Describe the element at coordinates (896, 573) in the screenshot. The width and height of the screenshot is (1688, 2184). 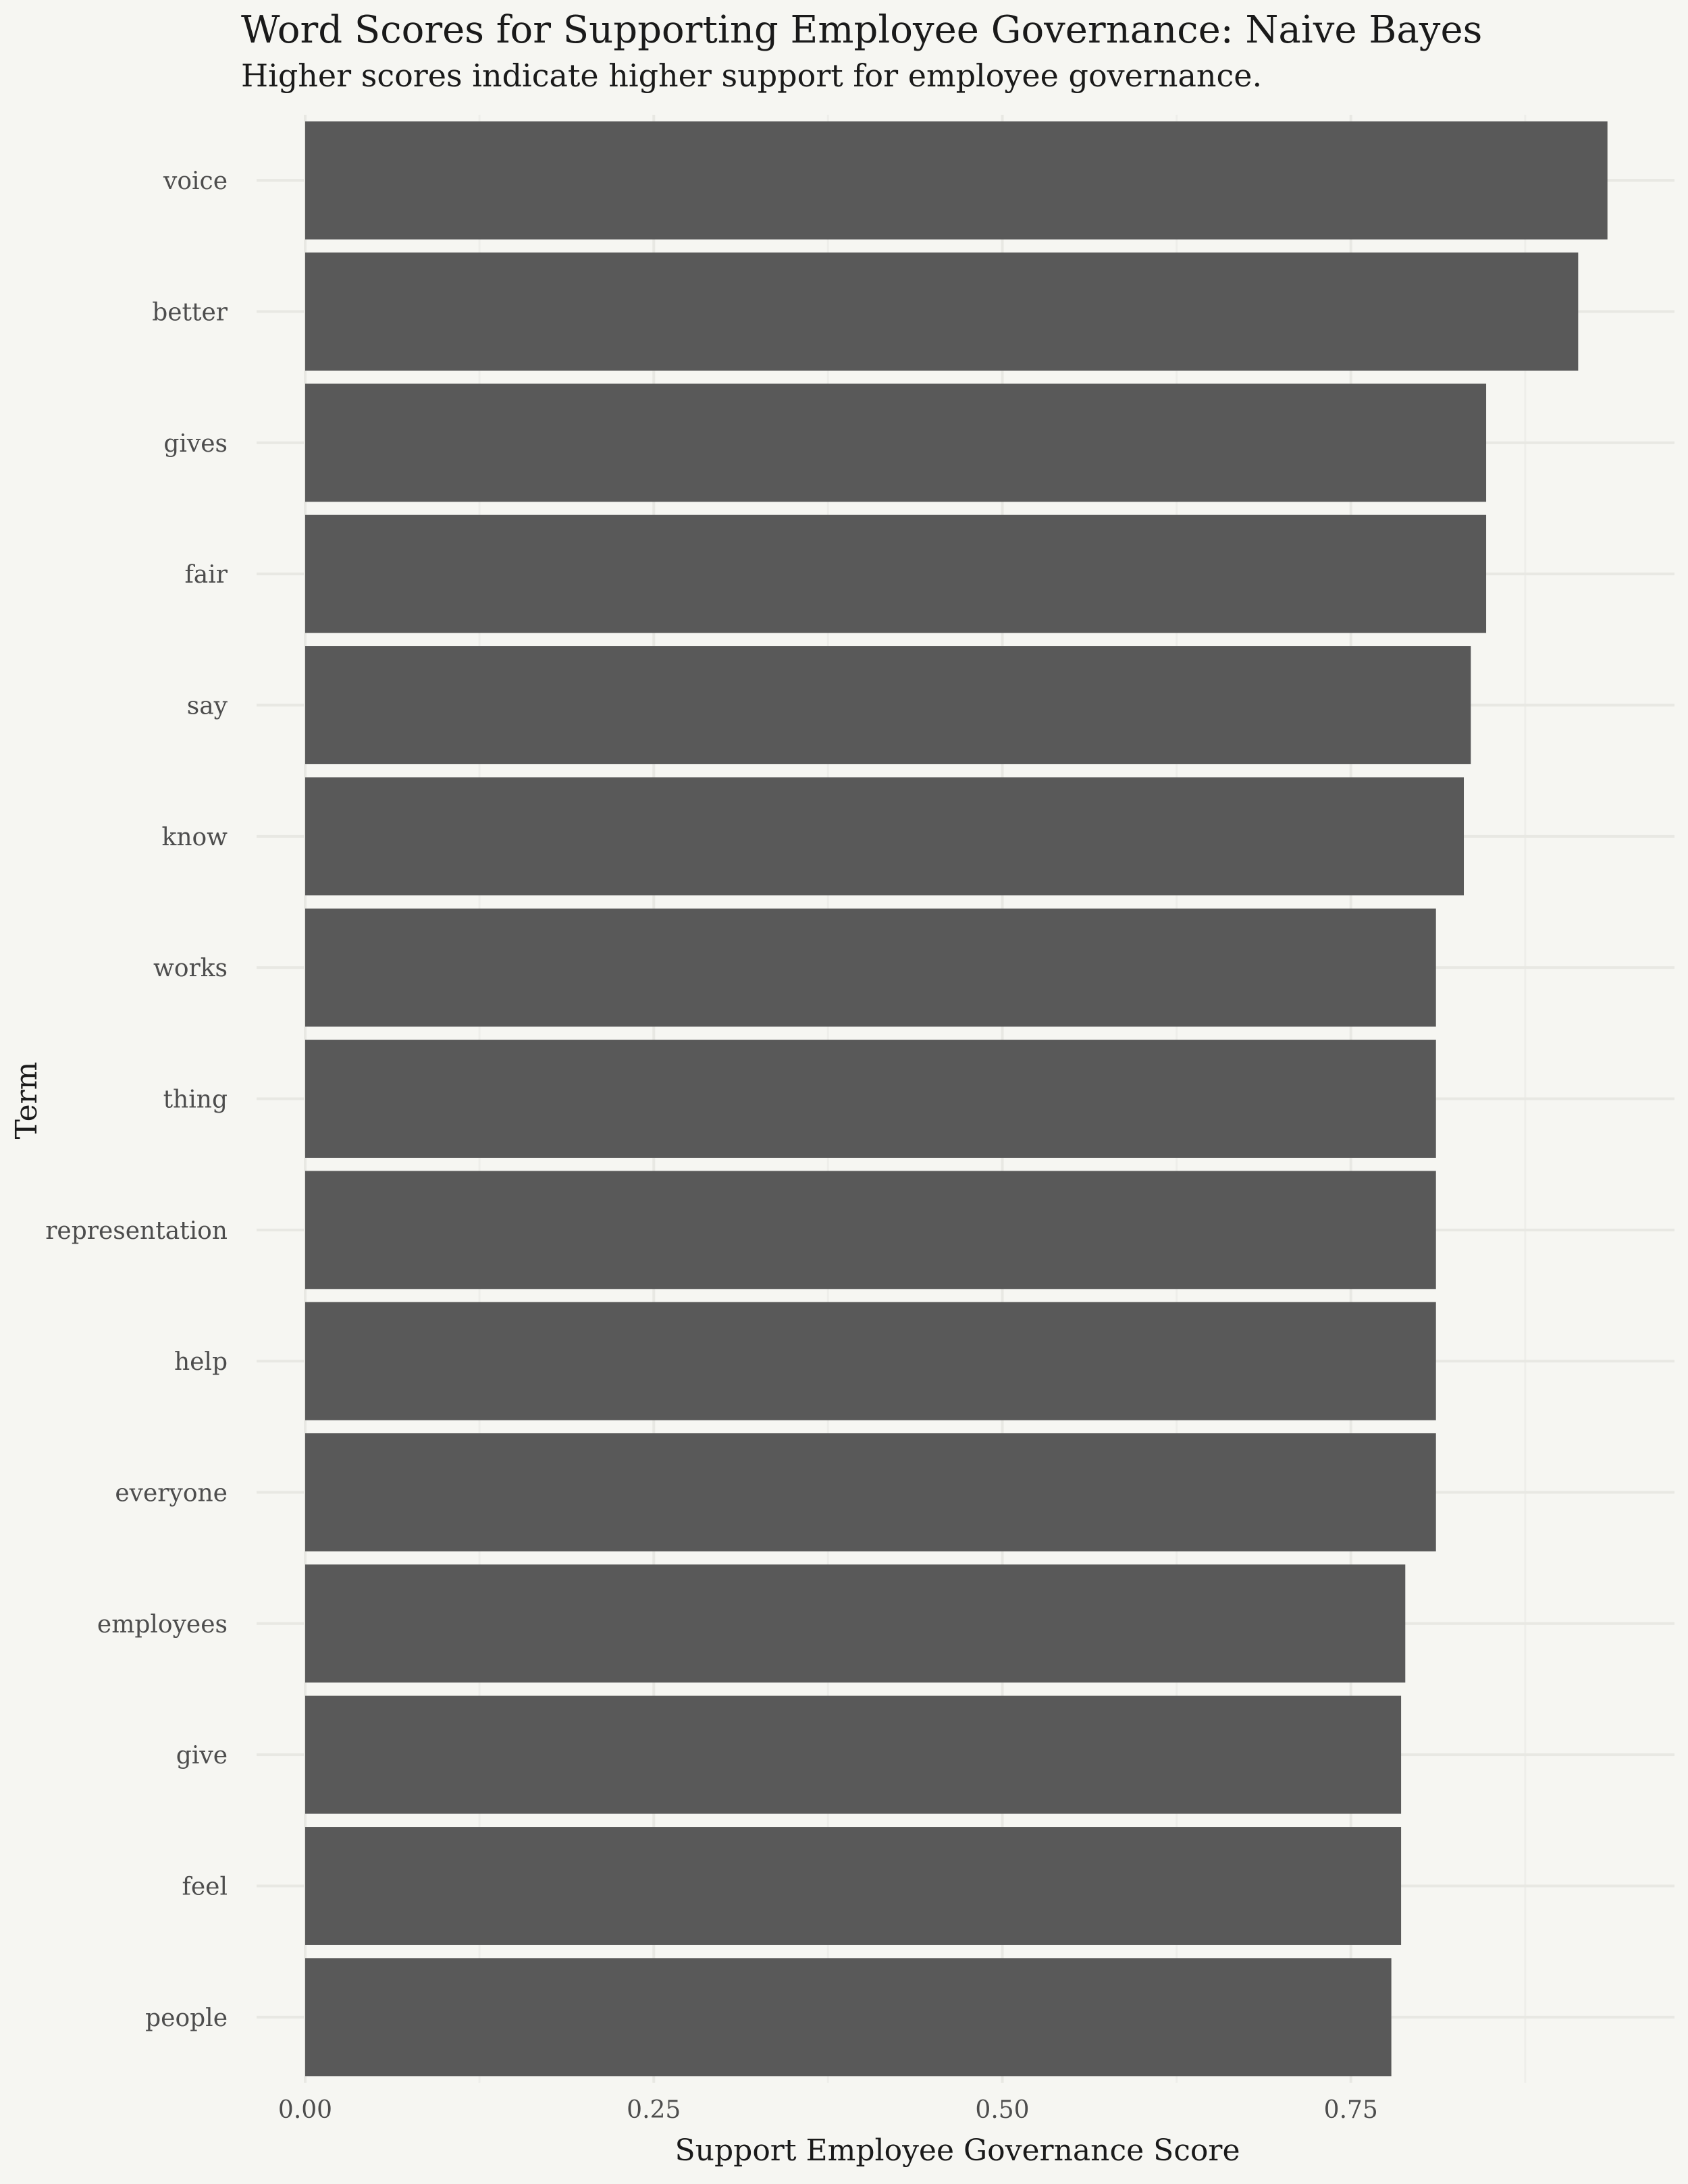
I see `bar-fair` at that location.